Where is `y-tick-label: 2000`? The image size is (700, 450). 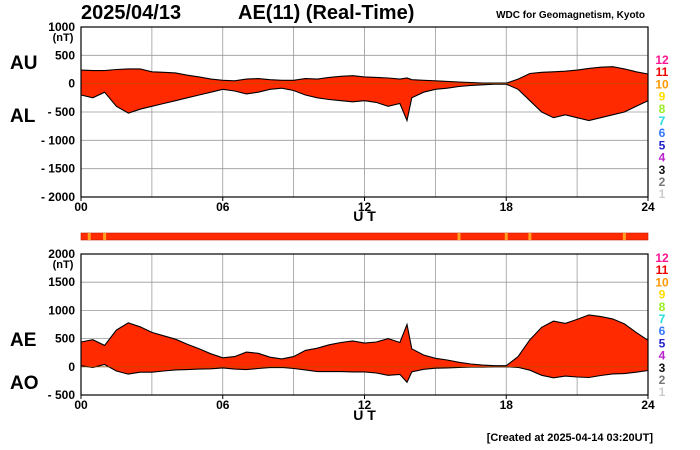
y-tick-label: 2000 is located at coordinates (61, 254).